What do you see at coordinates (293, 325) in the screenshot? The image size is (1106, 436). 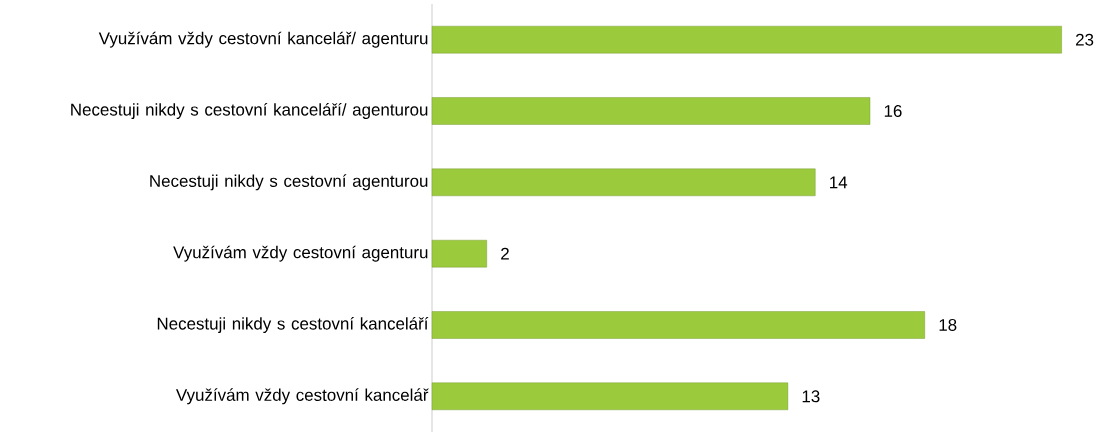 I see `y-tick-label: Necestuji nikdy s cestovní kanceláří` at bounding box center [293, 325].